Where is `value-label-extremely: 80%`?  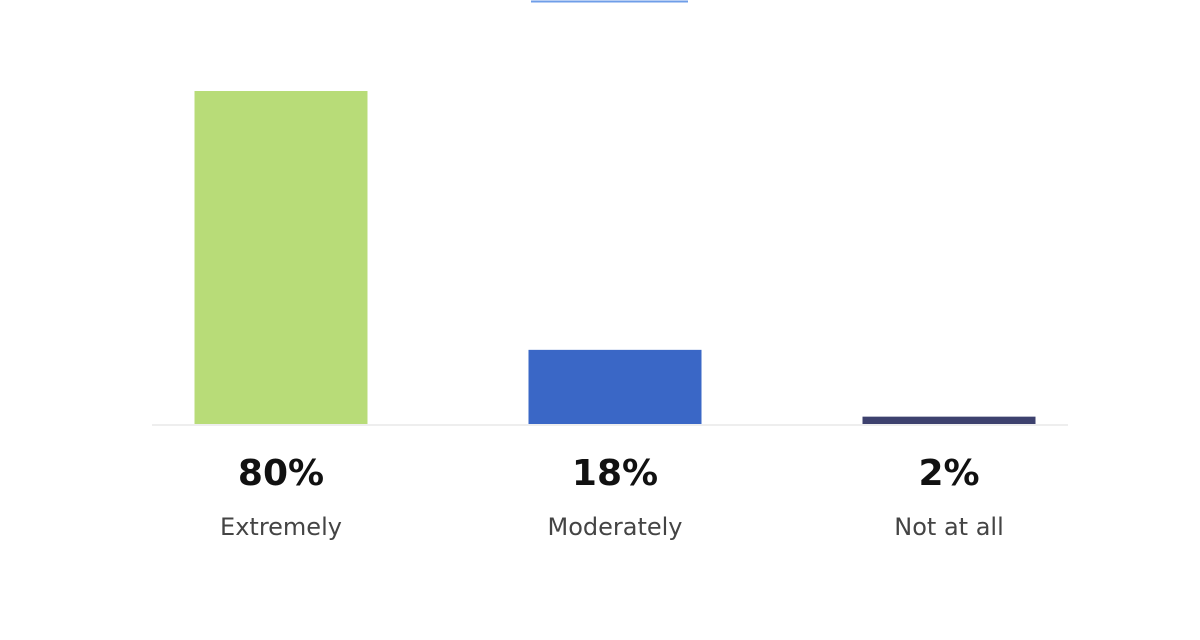 value-label-extremely: 80% is located at coordinates (281, 473).